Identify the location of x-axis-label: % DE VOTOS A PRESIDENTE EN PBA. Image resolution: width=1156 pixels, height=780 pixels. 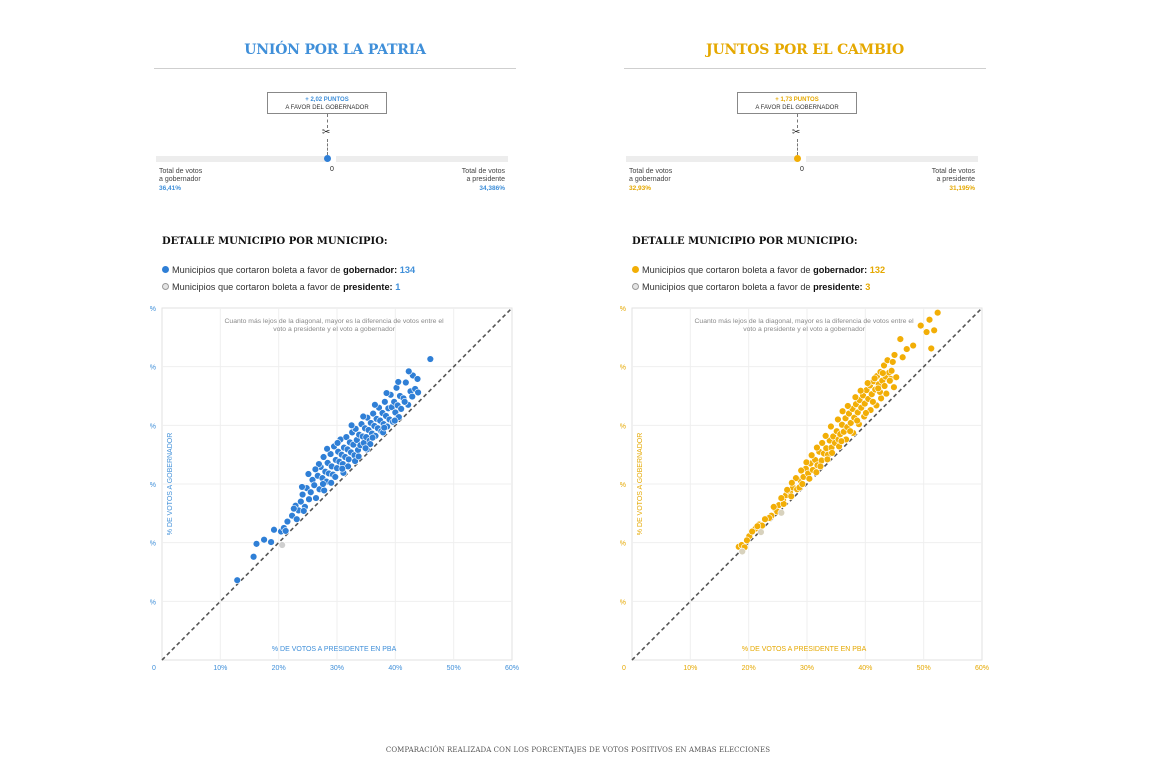
(804, 649).